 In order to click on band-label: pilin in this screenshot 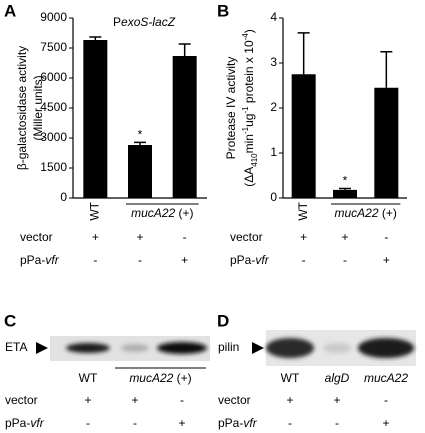, I will do `click(228, 347)`.